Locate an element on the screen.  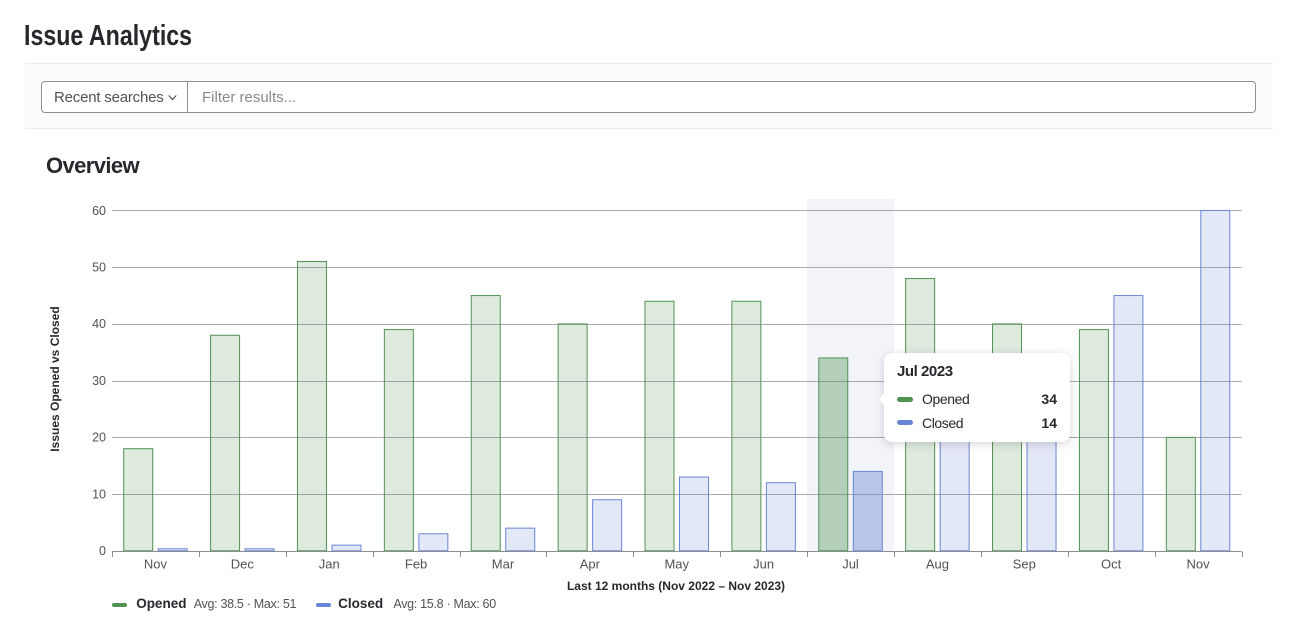
svg-text: Jan is located at coordinates (329, 564).